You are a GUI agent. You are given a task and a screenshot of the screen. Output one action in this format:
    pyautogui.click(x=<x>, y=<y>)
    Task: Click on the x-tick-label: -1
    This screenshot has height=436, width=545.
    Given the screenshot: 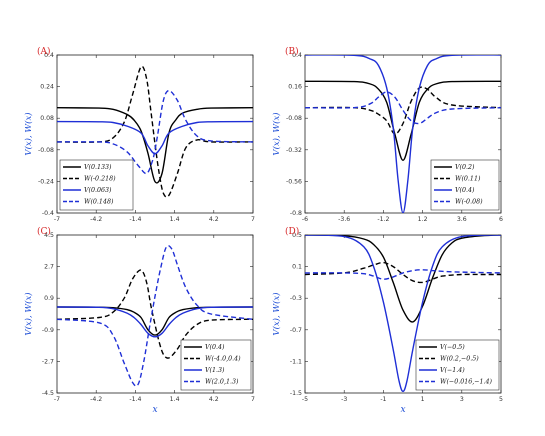 What is the action you would take?
    pyautogui.click(x=383, y=399)
    